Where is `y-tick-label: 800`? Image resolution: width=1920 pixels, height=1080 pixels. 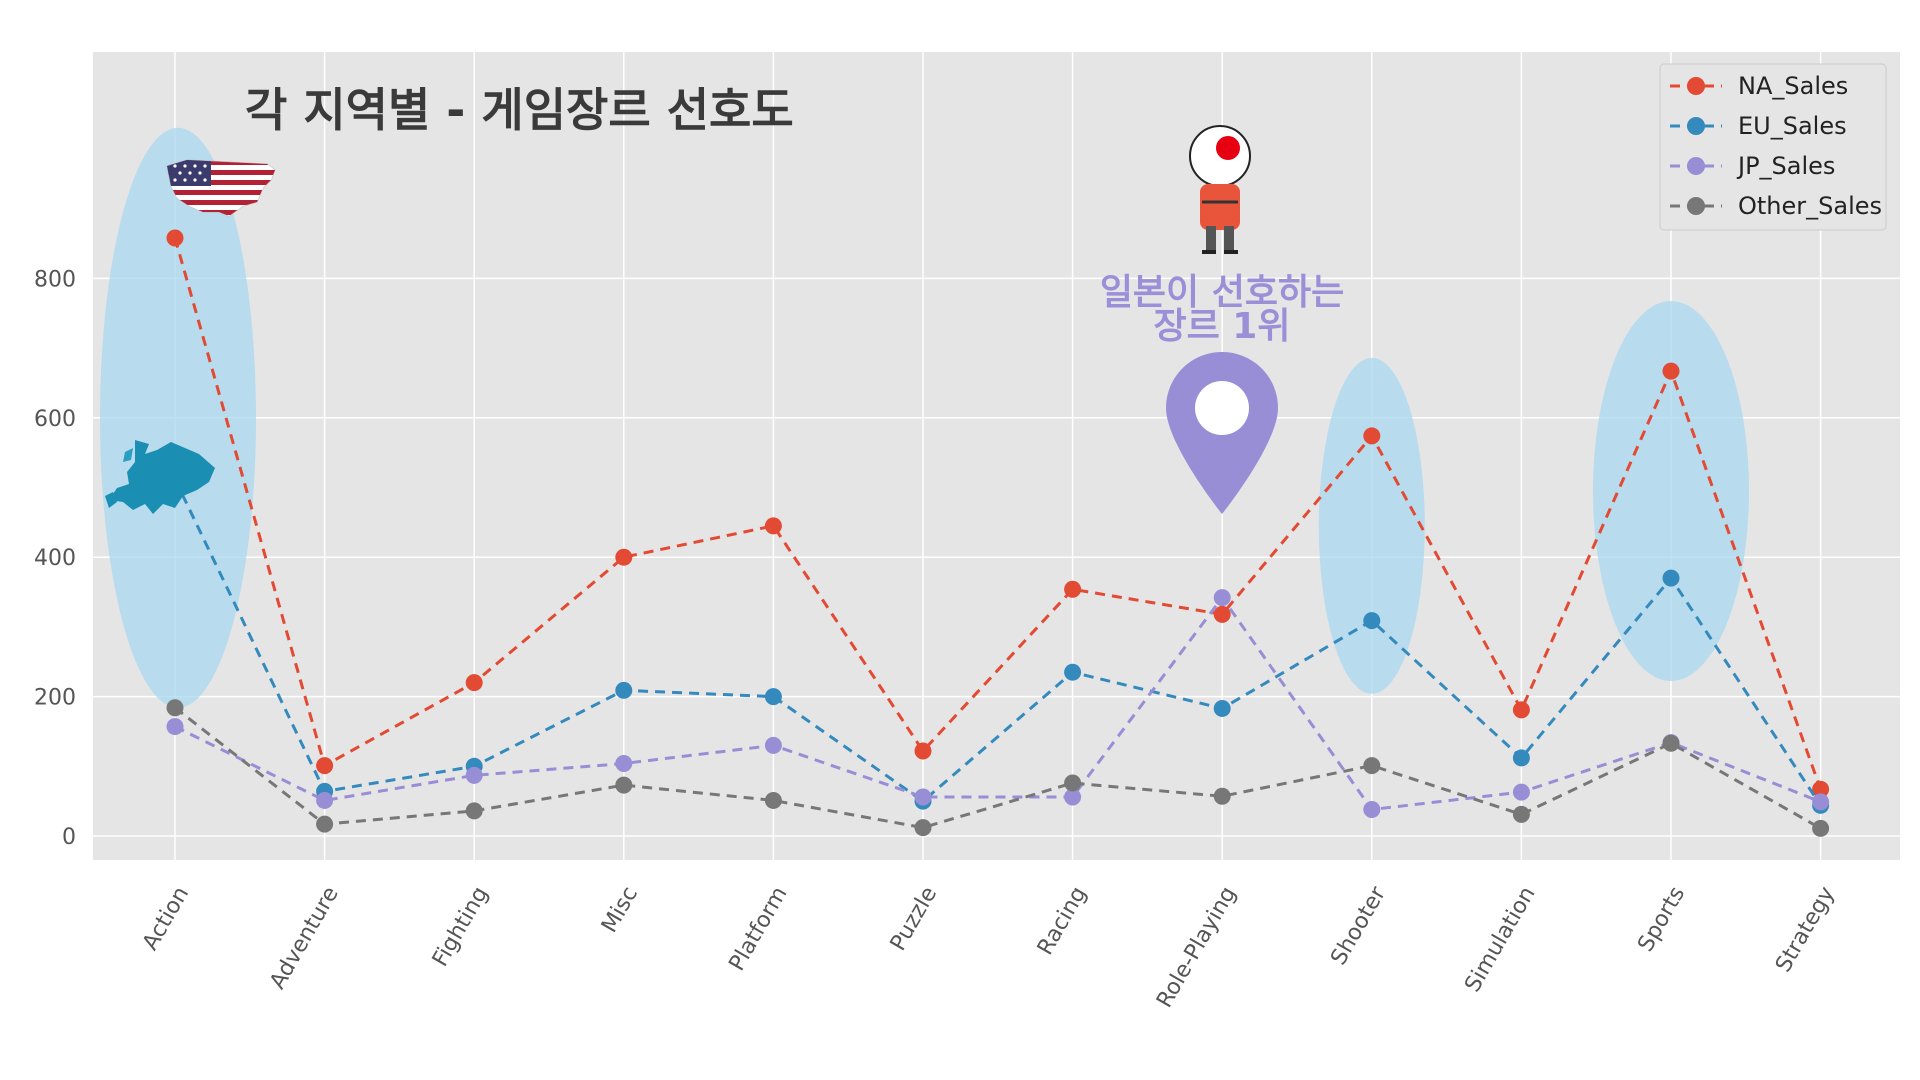 y-tick-label: 800 is located at coordinates (55, 279).